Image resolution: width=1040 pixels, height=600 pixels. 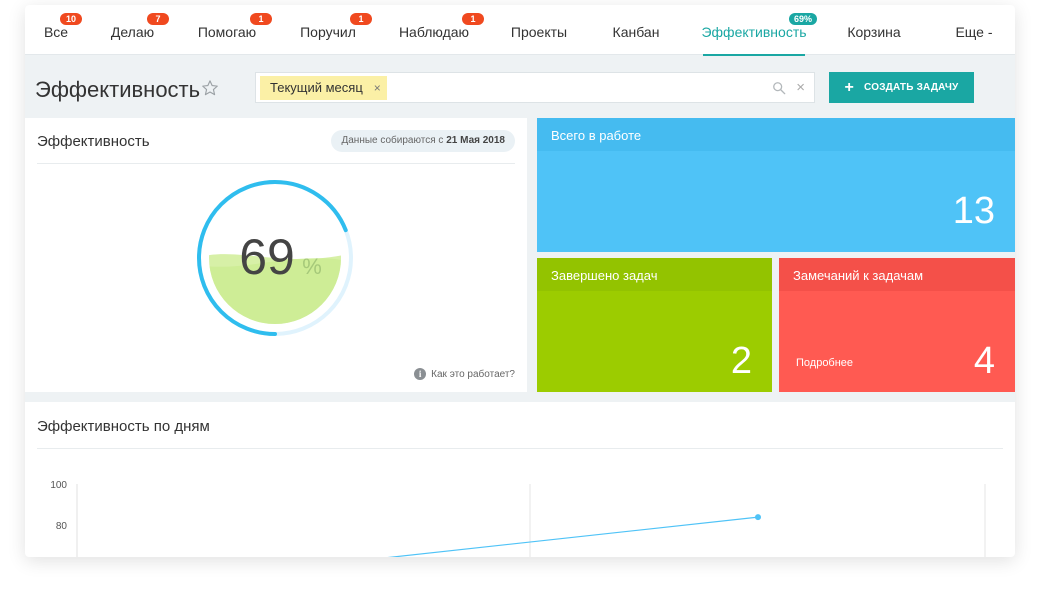 I want to click on gauge-progress-arc, so click(x=275, y=258).